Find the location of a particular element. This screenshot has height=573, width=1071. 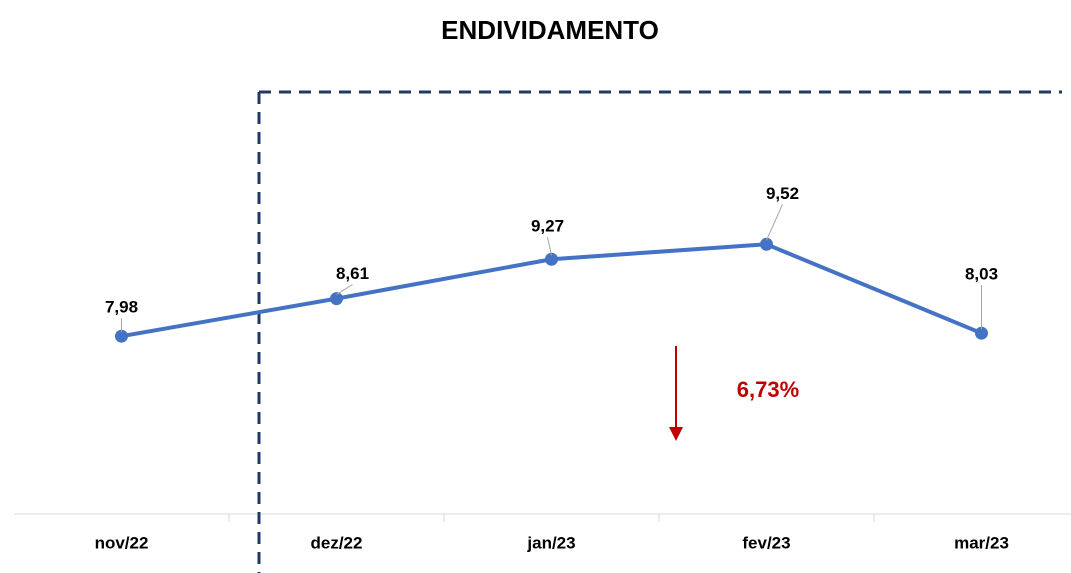

x-tick-label: nov/22 is located at coordinates (122, 542).